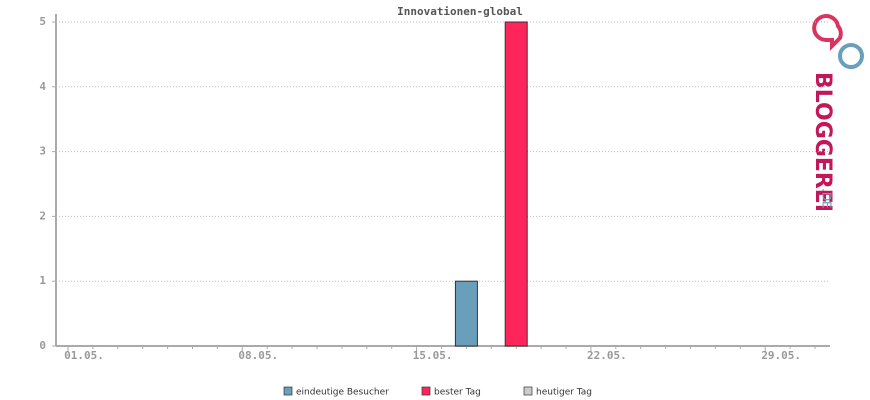 The image size is (870, 400). What do you see at coordinates (42, 215) in the screenshot?
I see `y-tick-label: 2` at bounding box center [42, 215].